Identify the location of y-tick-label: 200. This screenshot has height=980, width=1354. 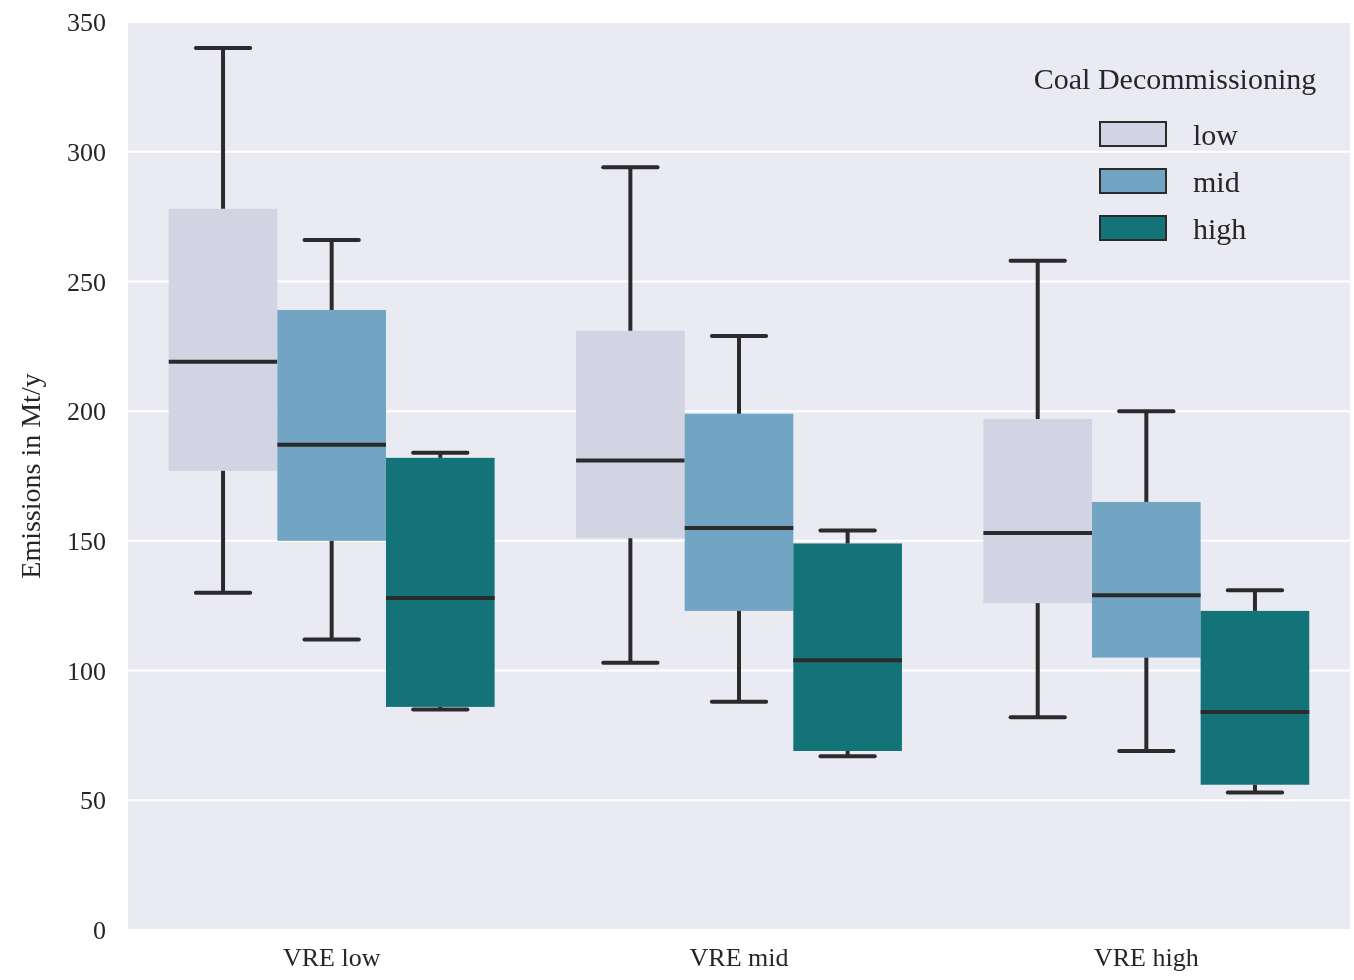
(86, 412).